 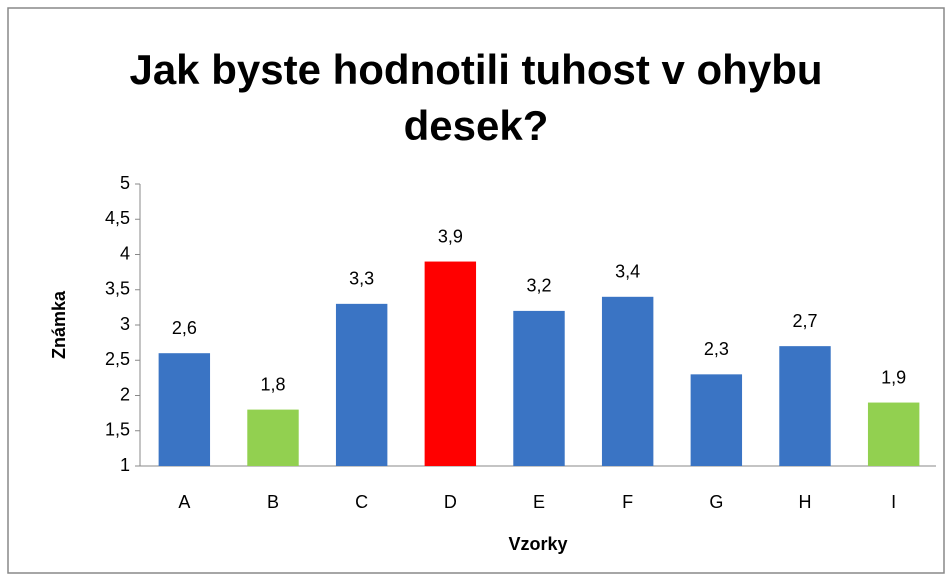 What do you see at coordinates (450, 502) in the screenshot?
I see `x-tick-label: D` at bounding box center [450, 502].